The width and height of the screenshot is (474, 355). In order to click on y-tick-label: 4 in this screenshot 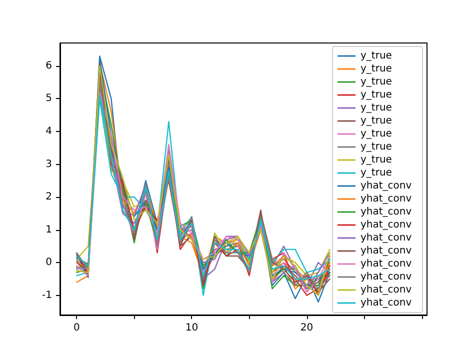, I will do `click(49, 131)`.